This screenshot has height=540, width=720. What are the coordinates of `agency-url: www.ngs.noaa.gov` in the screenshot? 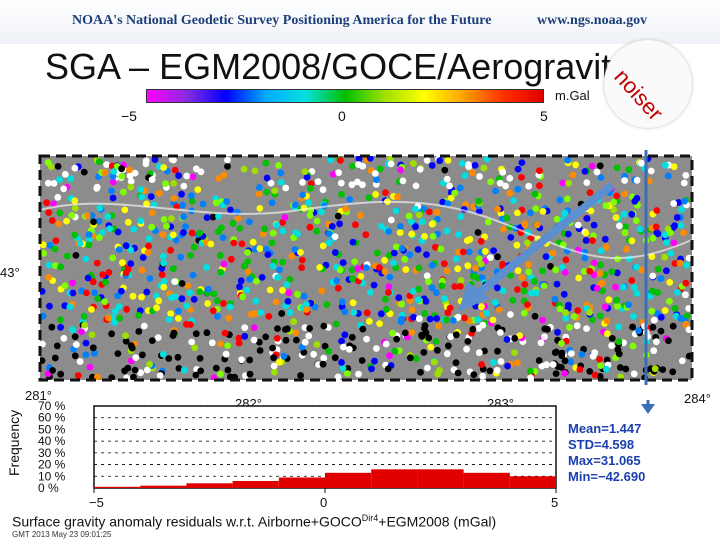 It's located at (592, 20).